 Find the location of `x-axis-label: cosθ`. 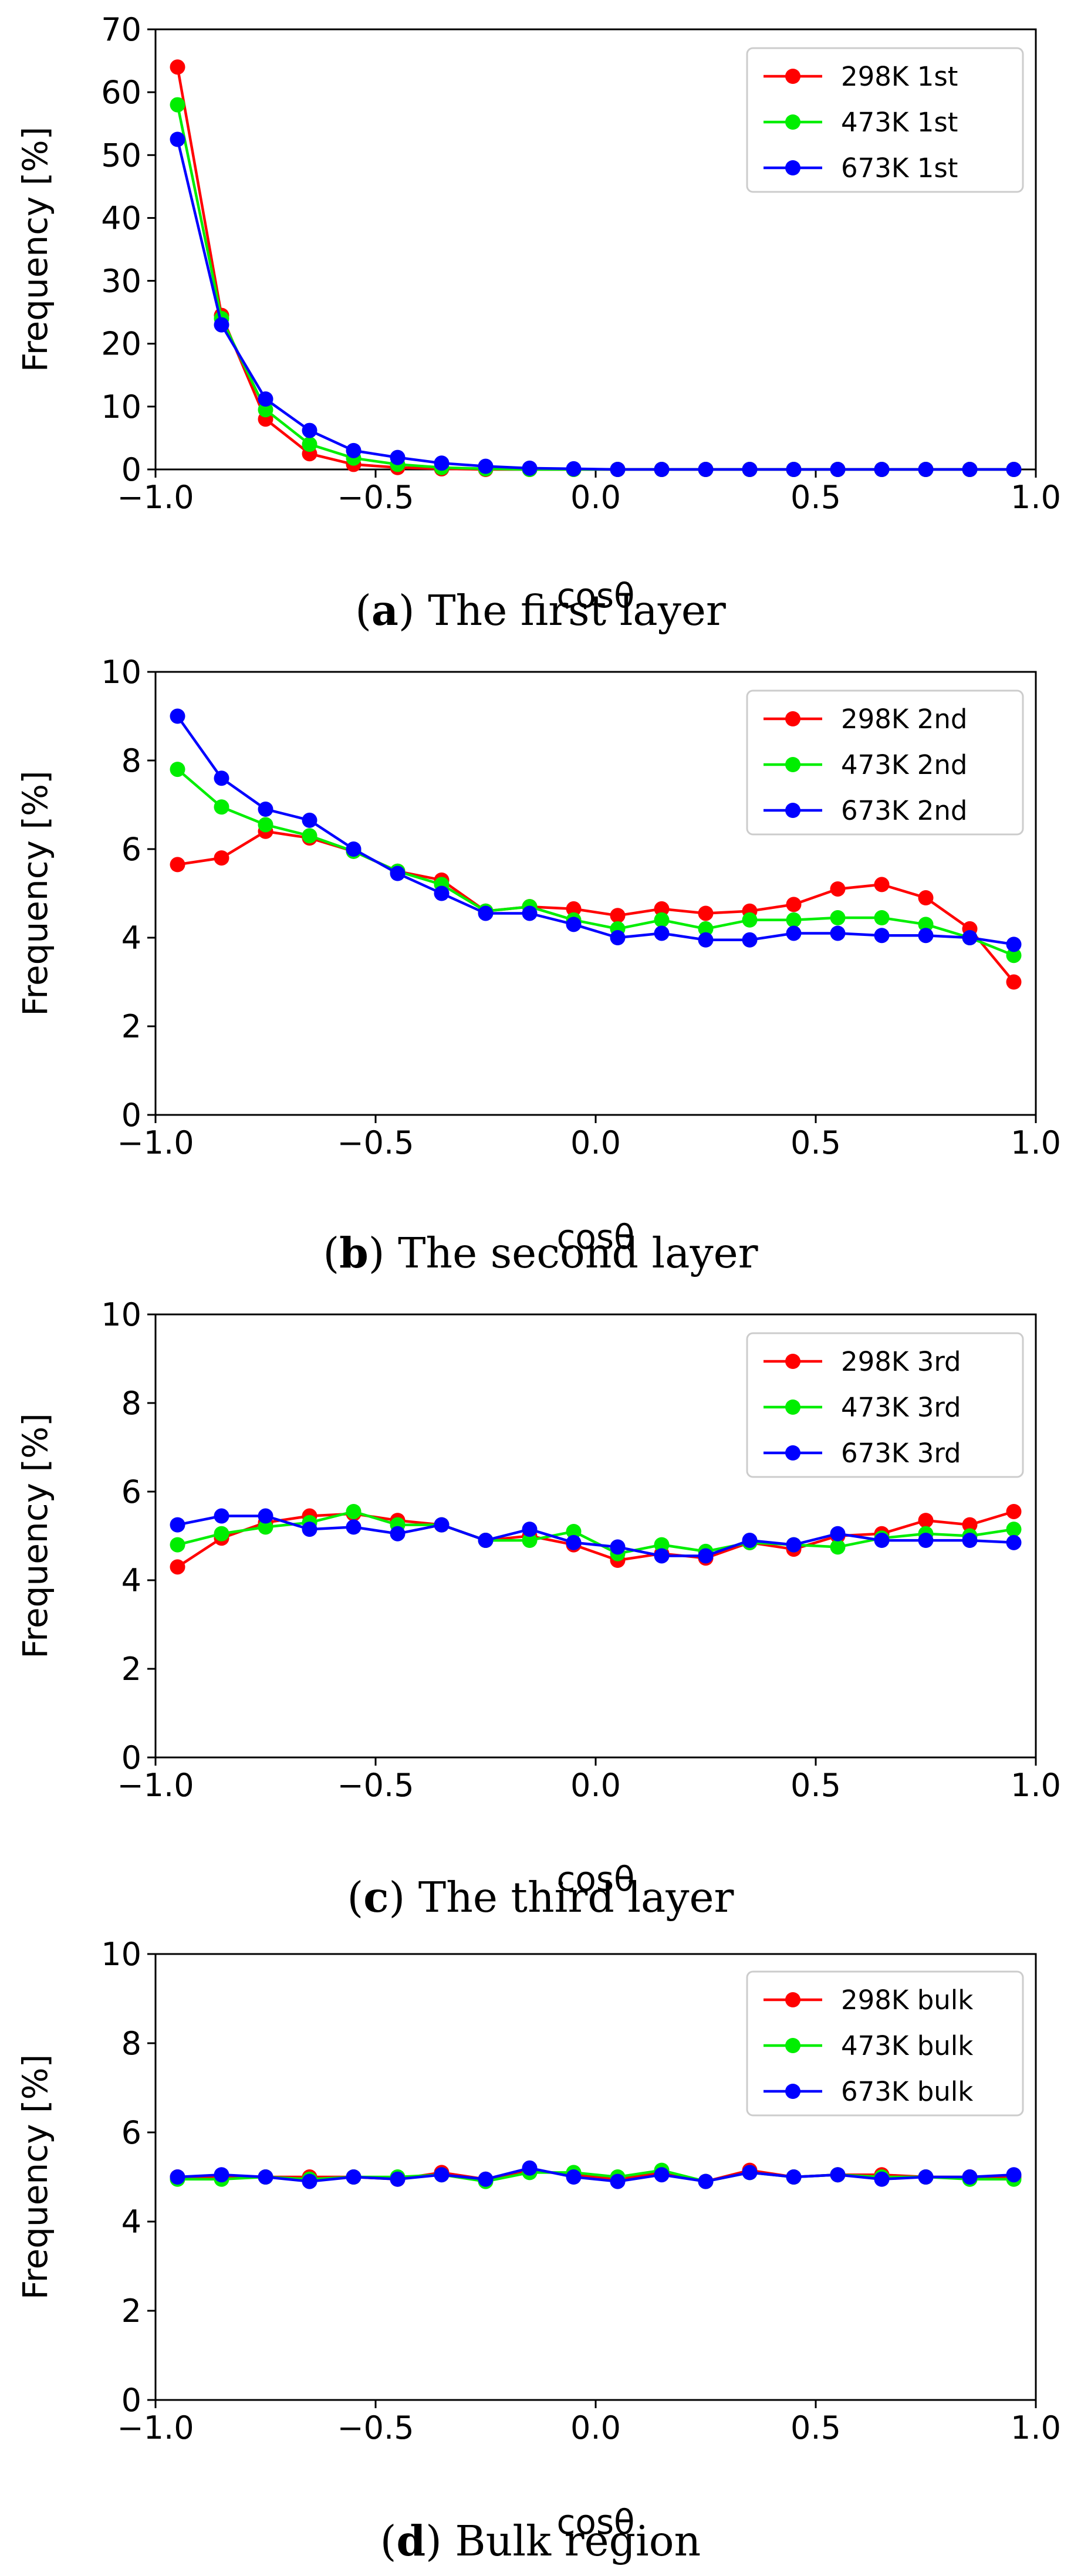

x-axis-label: cosθ is located at coordinates (595, 1237).